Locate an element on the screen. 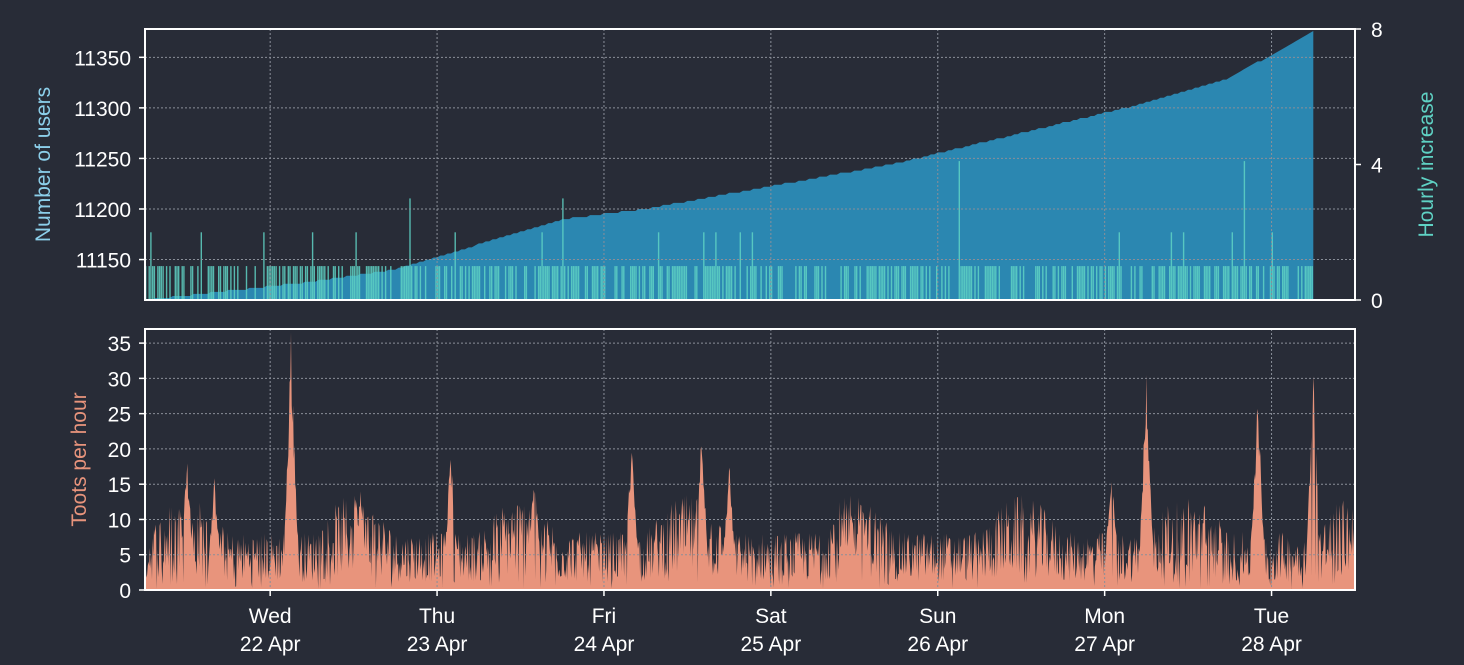 This screenshot has width=1464, height=665. x-tick-date-label: 25 Apr is located at coordinates (771, 644).